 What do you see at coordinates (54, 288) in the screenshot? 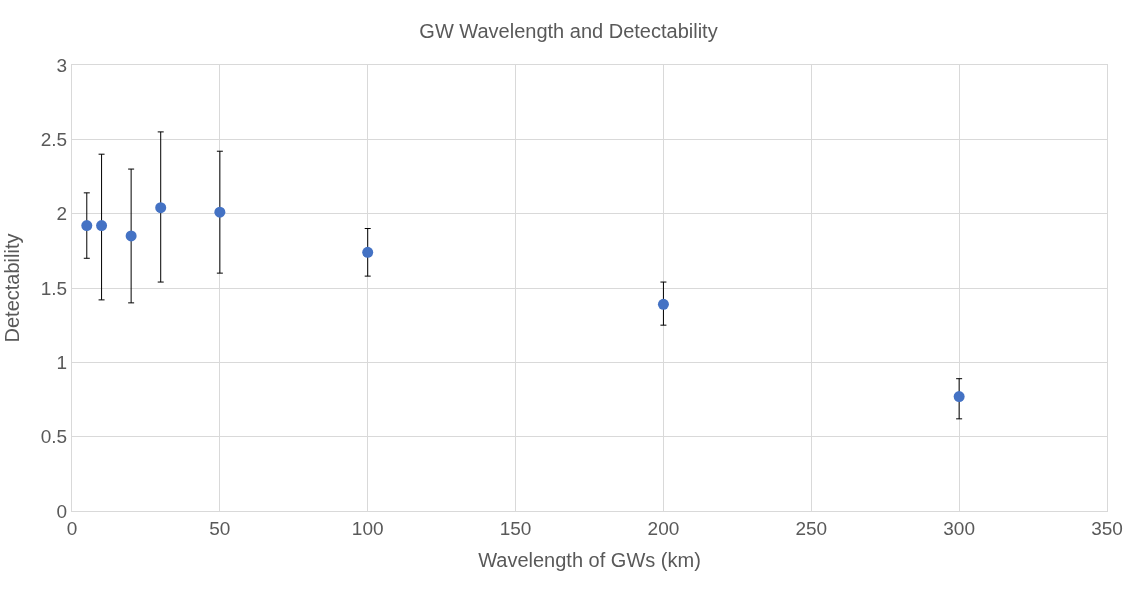
I see `y-tick-label: 1.5` at bounding box center [54, 288].